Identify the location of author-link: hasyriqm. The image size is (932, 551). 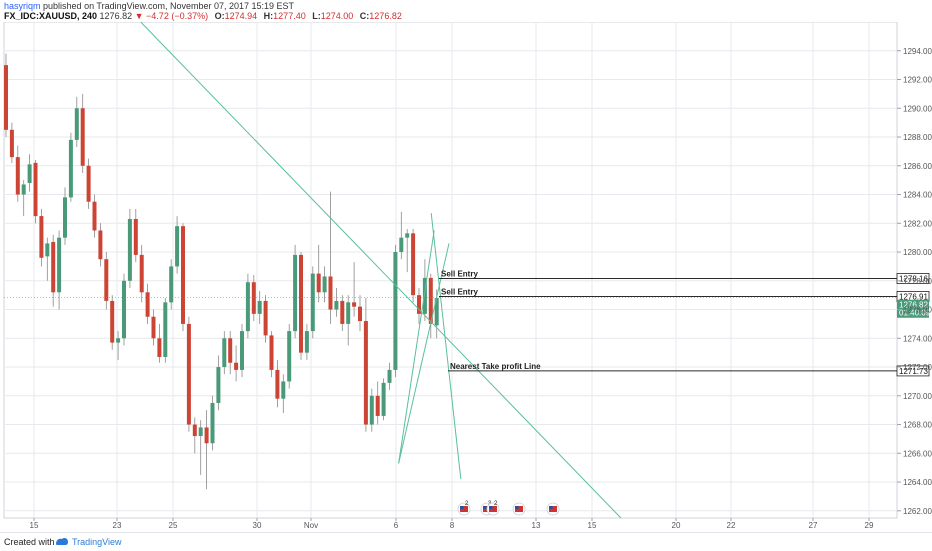
(22, 6).